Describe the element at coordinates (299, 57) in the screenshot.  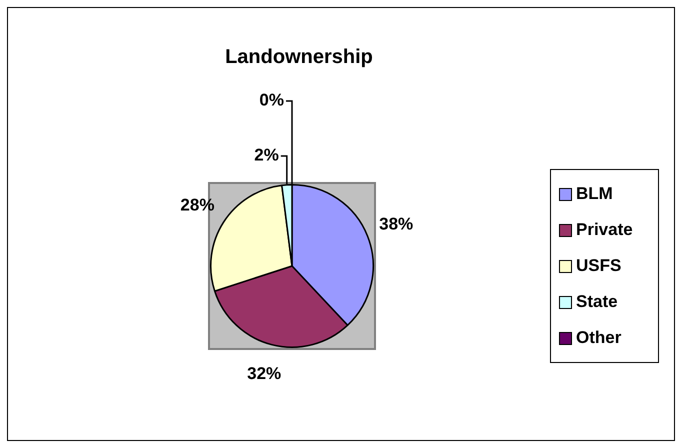
I see `chart-title: Landownership` at that location.